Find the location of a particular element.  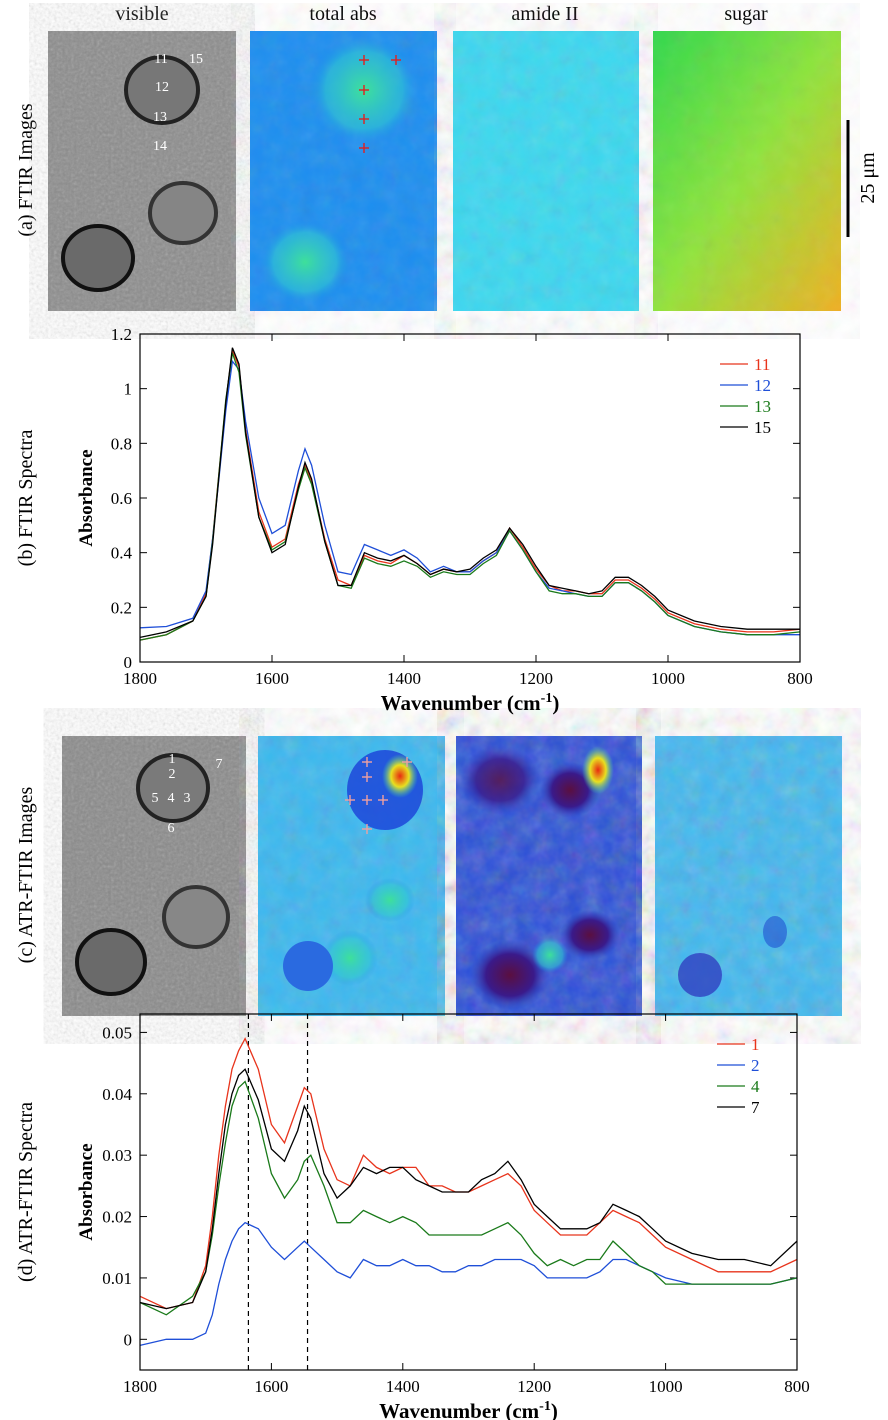

y-tick-label: 1.2 is located at coordinates (121, 334).